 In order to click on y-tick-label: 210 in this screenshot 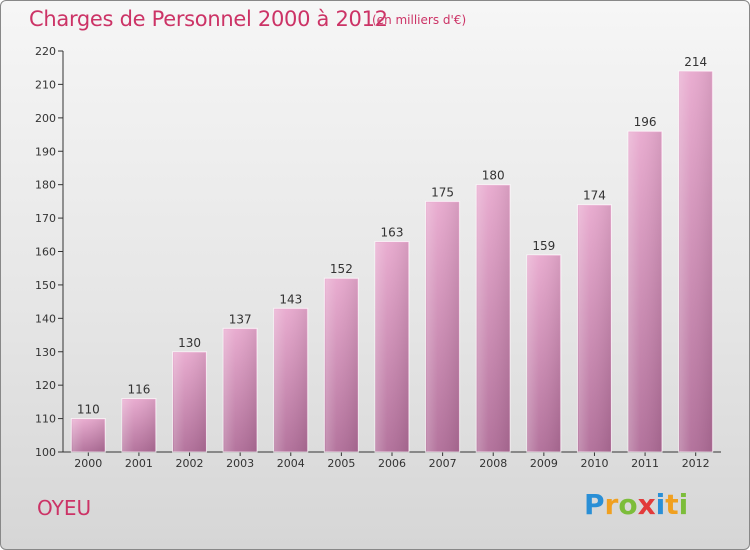, I will do `click(45, 84)`.